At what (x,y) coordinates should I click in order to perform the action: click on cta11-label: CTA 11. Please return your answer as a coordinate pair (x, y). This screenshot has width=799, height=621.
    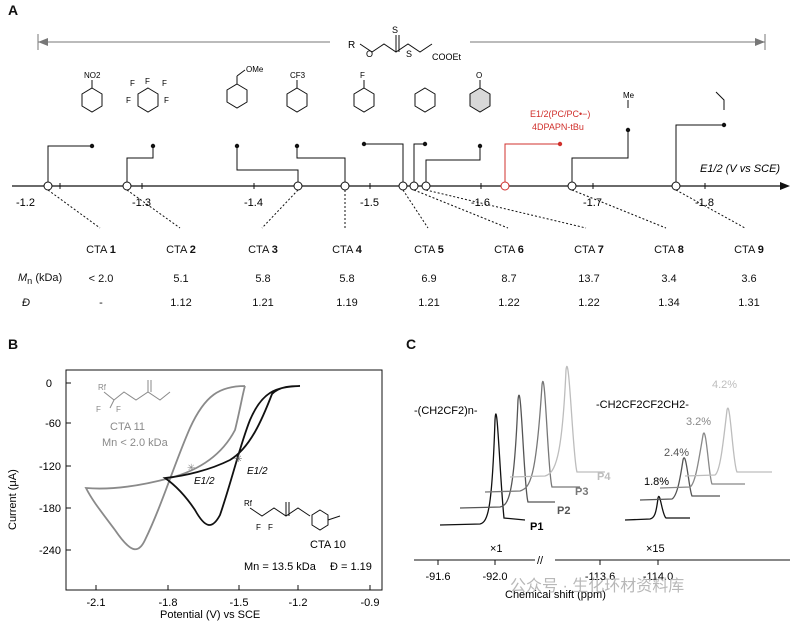
    Looking at the image, I should click on (127, 427).